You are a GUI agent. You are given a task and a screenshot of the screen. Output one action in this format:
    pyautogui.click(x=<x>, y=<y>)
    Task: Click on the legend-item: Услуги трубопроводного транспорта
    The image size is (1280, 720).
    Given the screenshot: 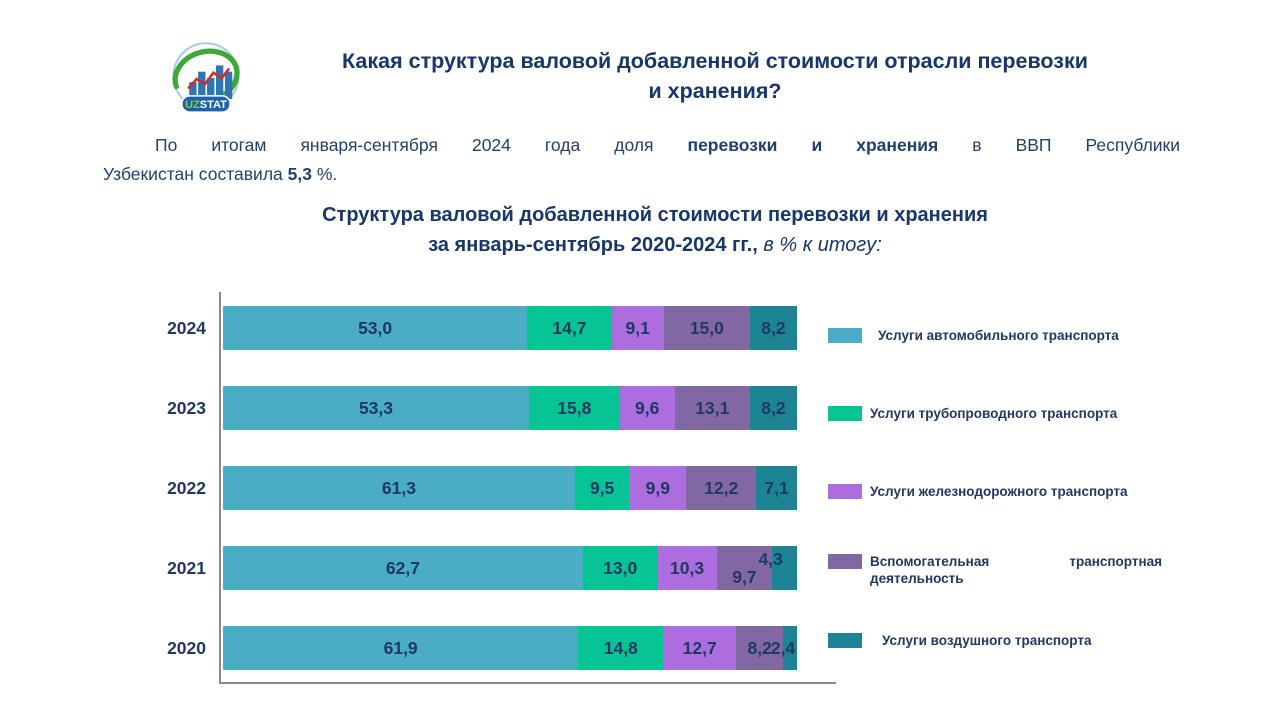 What is the action you would take?
    pyautogui.click(x=995, y=413)
    